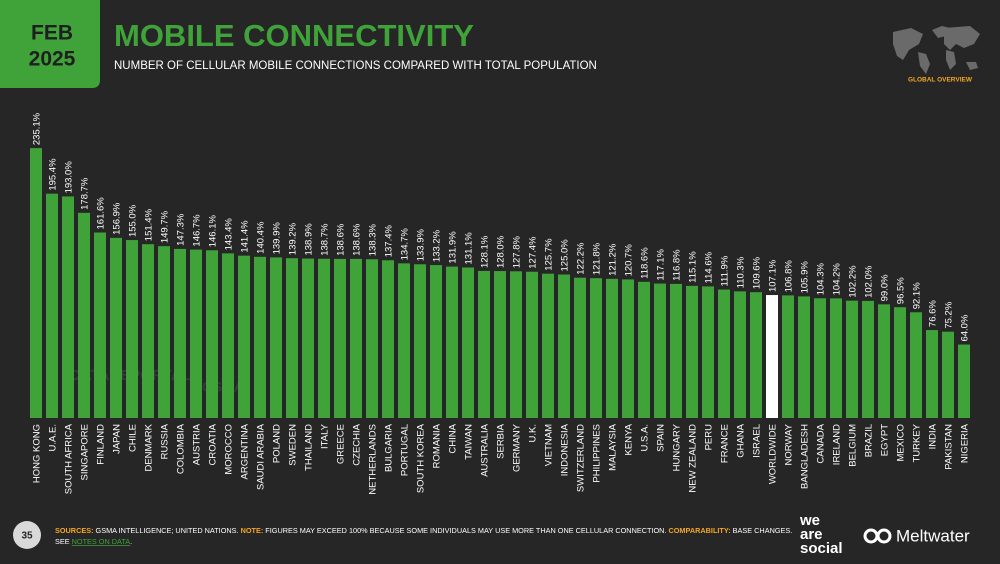 This screenshot has width=1000, height=564. What do you see at coordinates (101, 541) in the screenshot?
I see `notes-link: NOTES ON DATA` at bounding box center [101, 541].